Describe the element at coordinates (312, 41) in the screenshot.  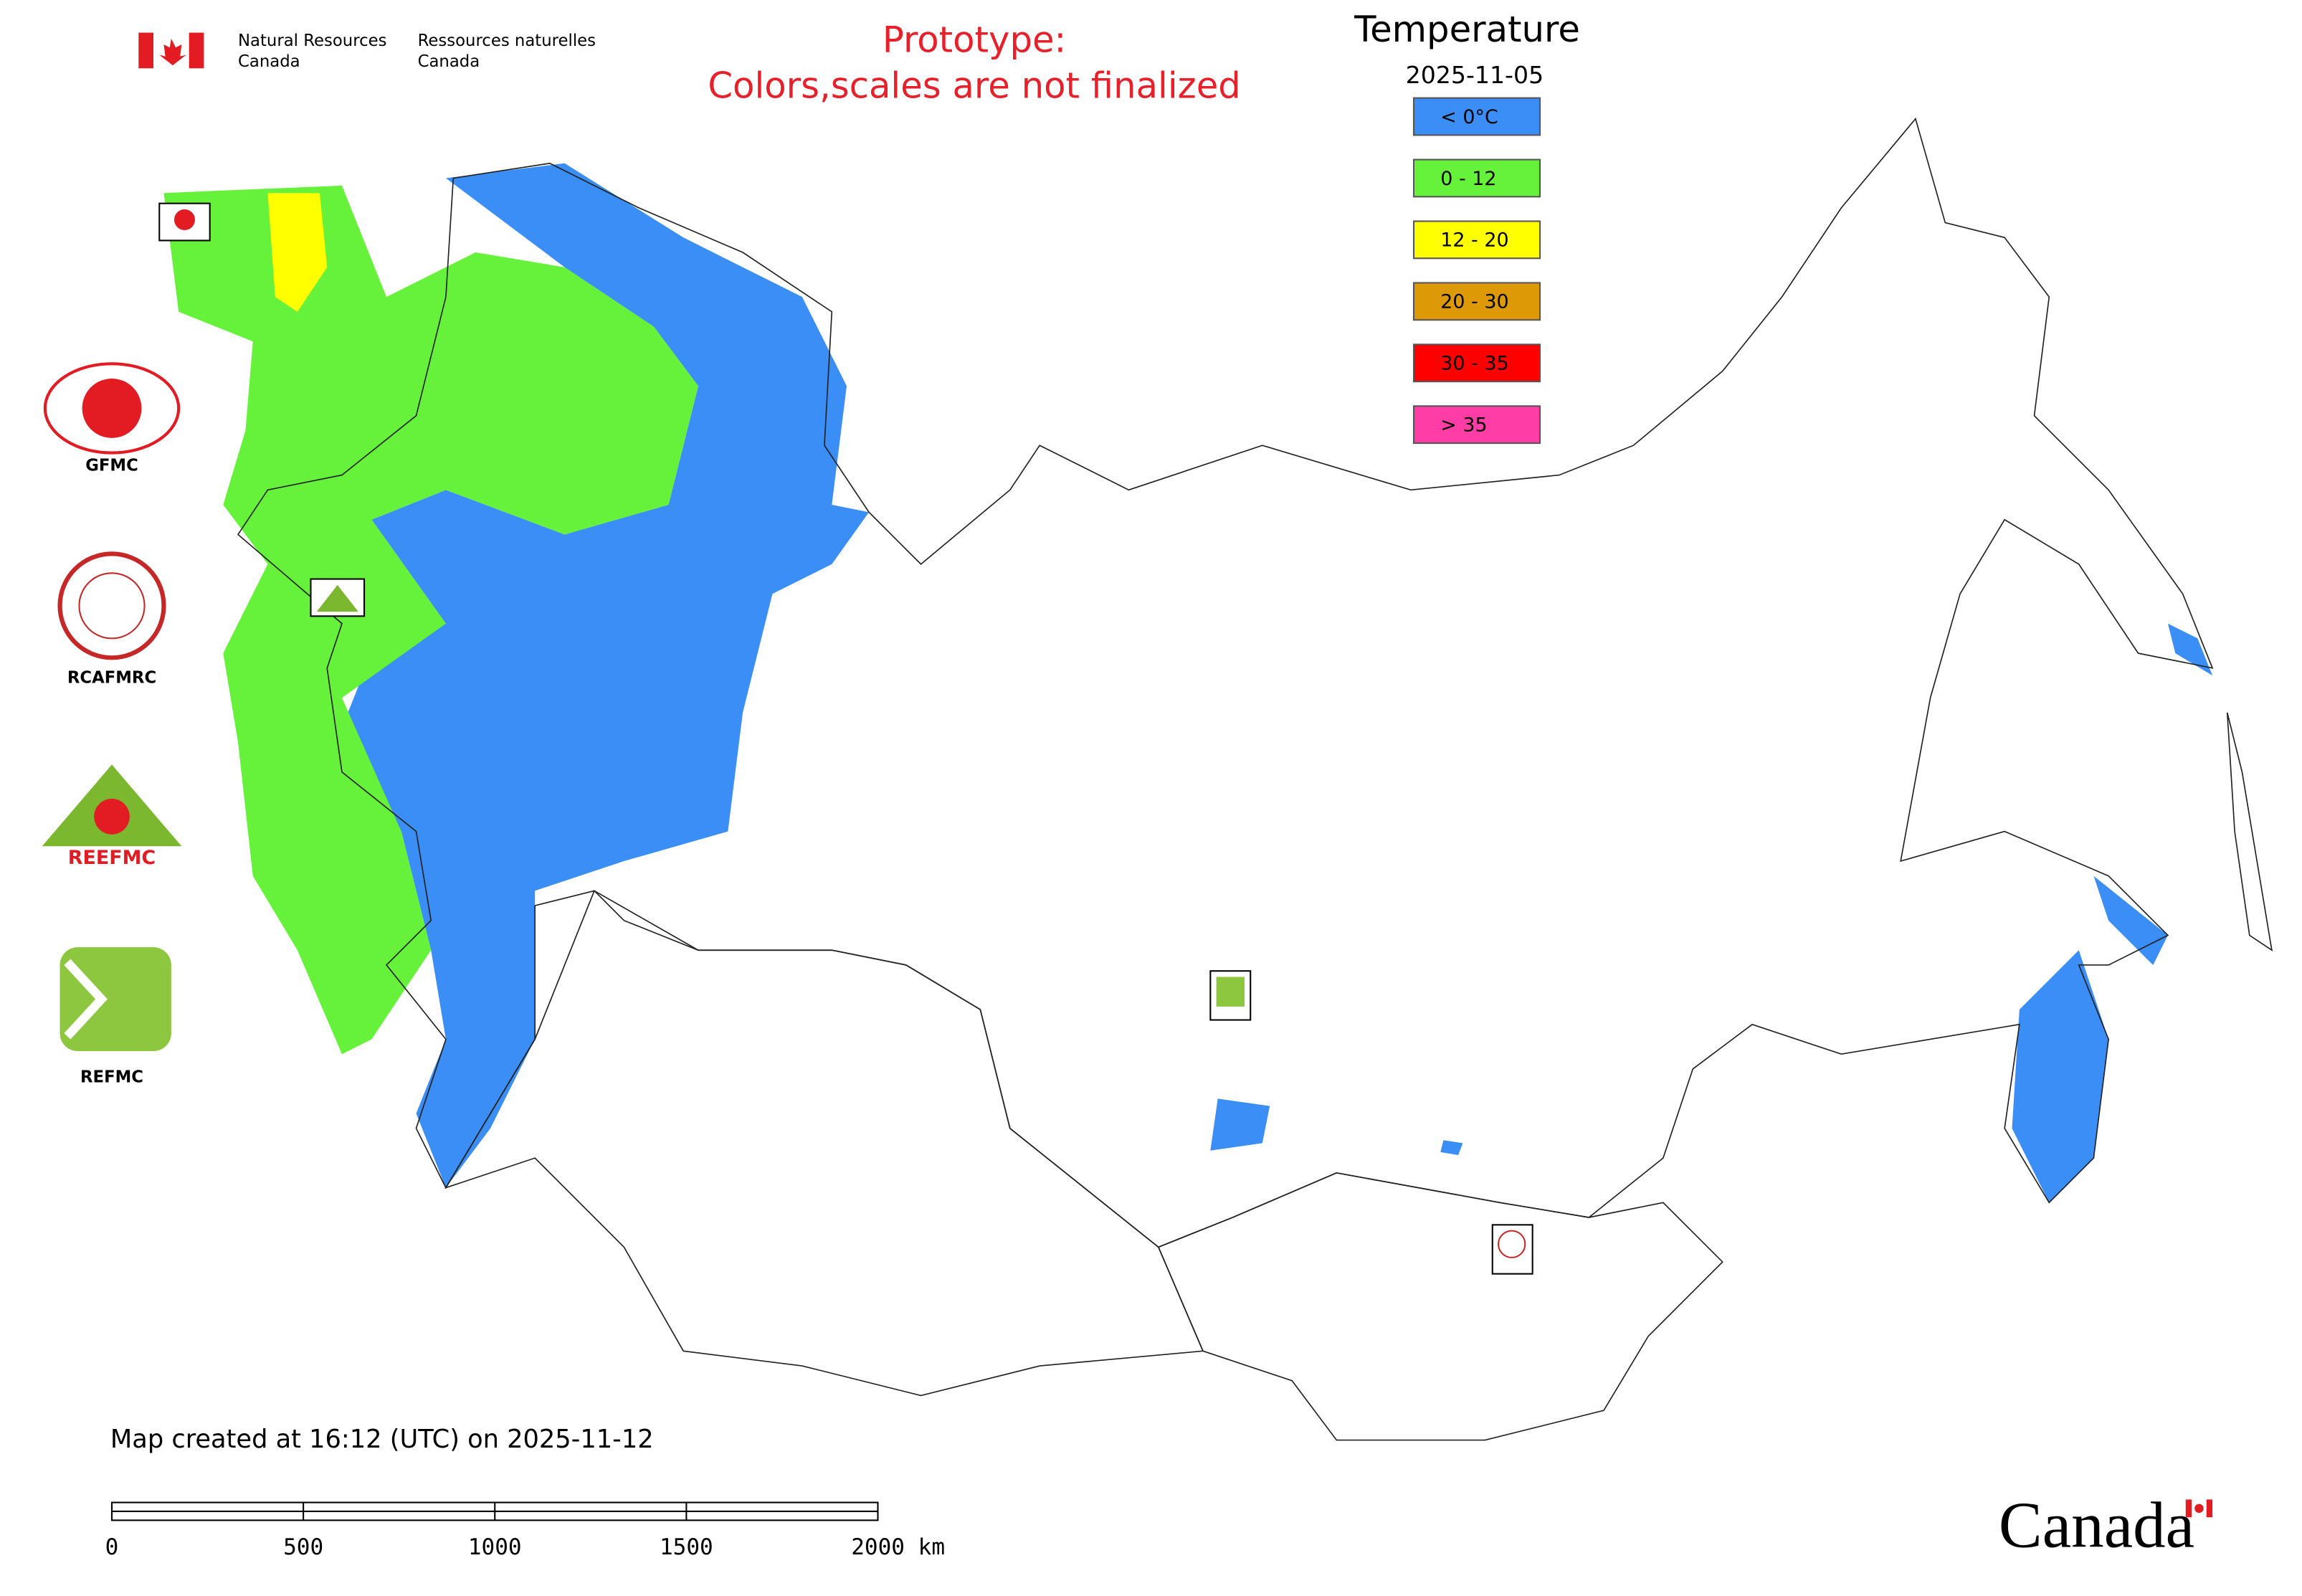
I see `header-en: Natural Resources` at that location.